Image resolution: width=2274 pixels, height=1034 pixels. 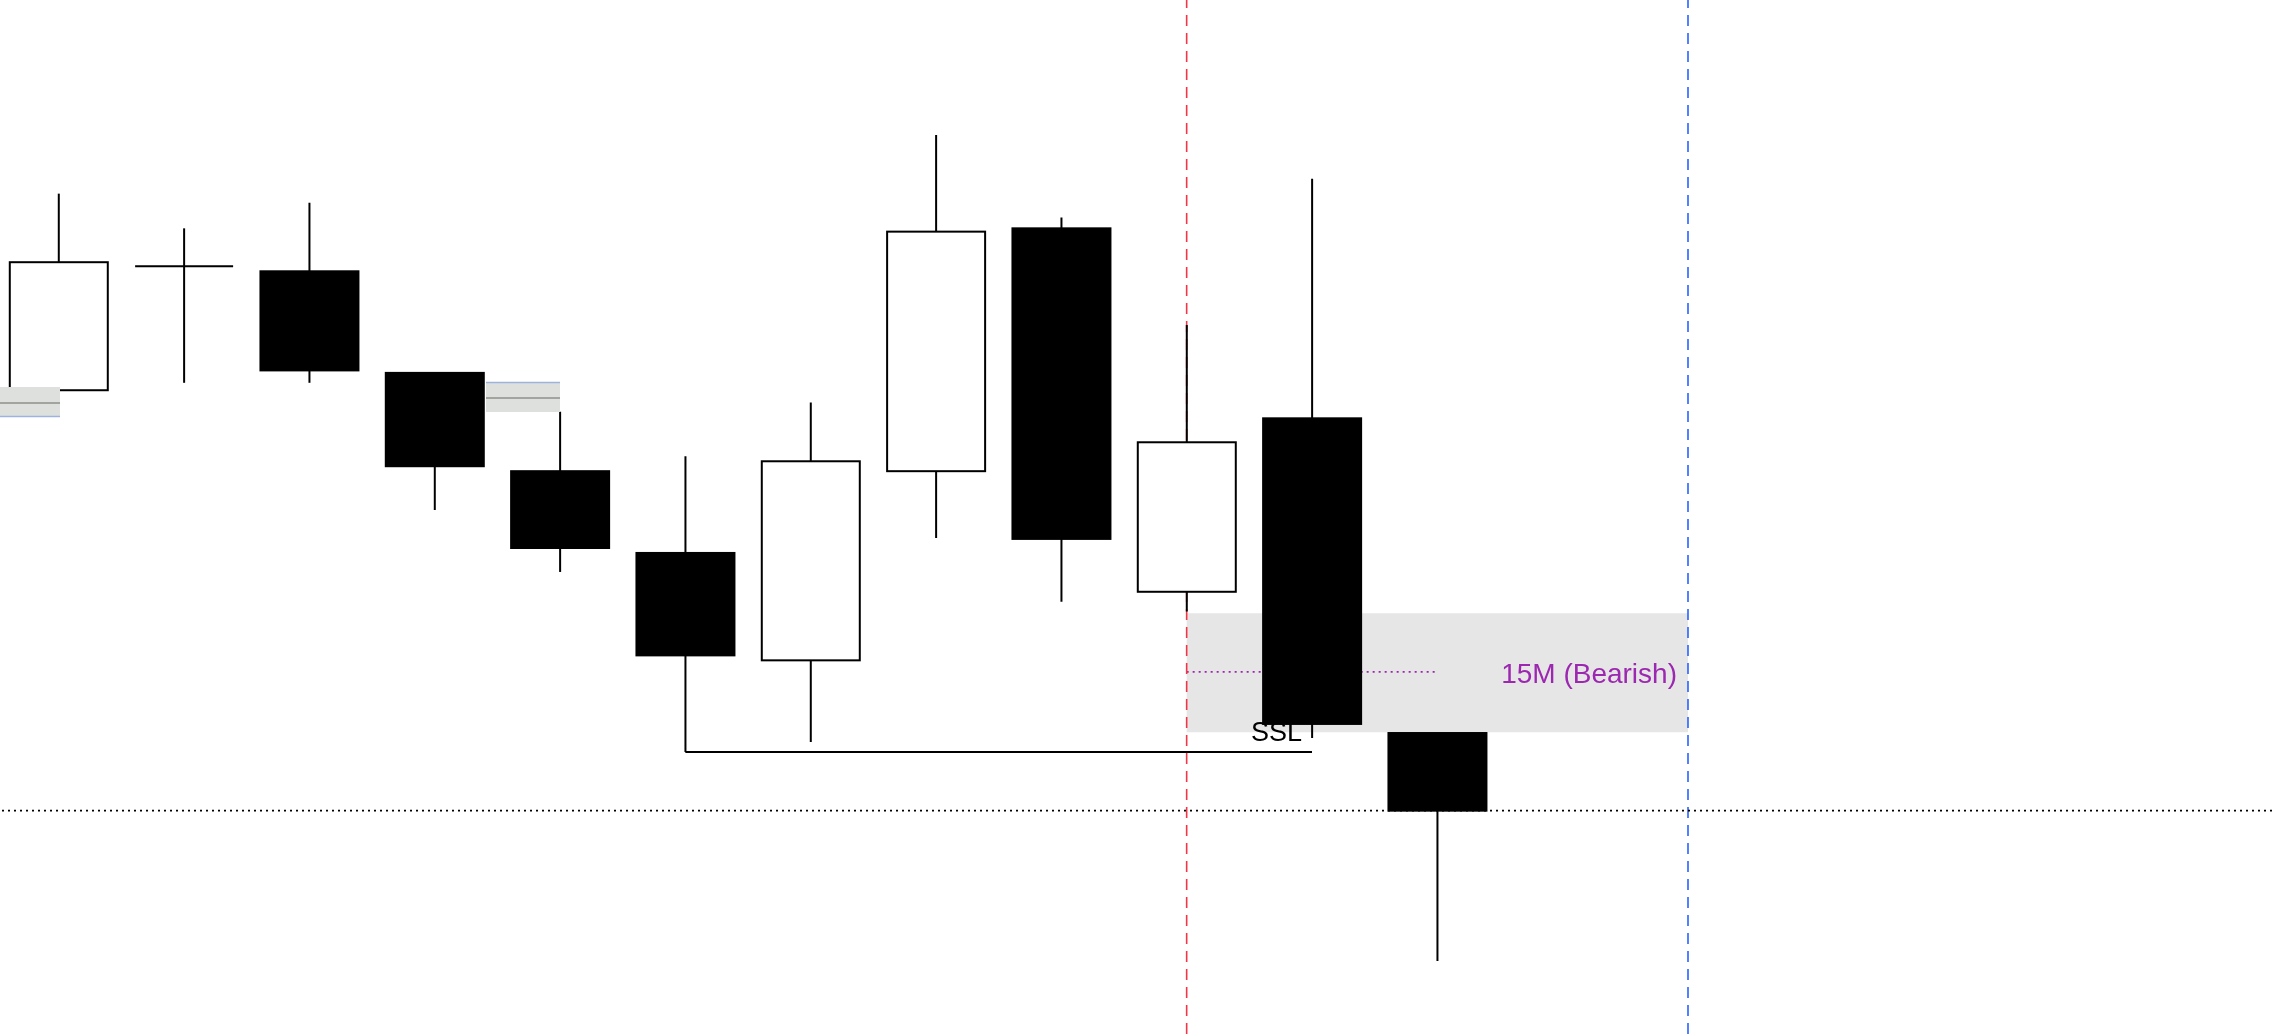 What do you see at coordinates (1589, 674) in the screenshot?
I see `text: 15M (Bearish)` at bounding box center [1589, 674].